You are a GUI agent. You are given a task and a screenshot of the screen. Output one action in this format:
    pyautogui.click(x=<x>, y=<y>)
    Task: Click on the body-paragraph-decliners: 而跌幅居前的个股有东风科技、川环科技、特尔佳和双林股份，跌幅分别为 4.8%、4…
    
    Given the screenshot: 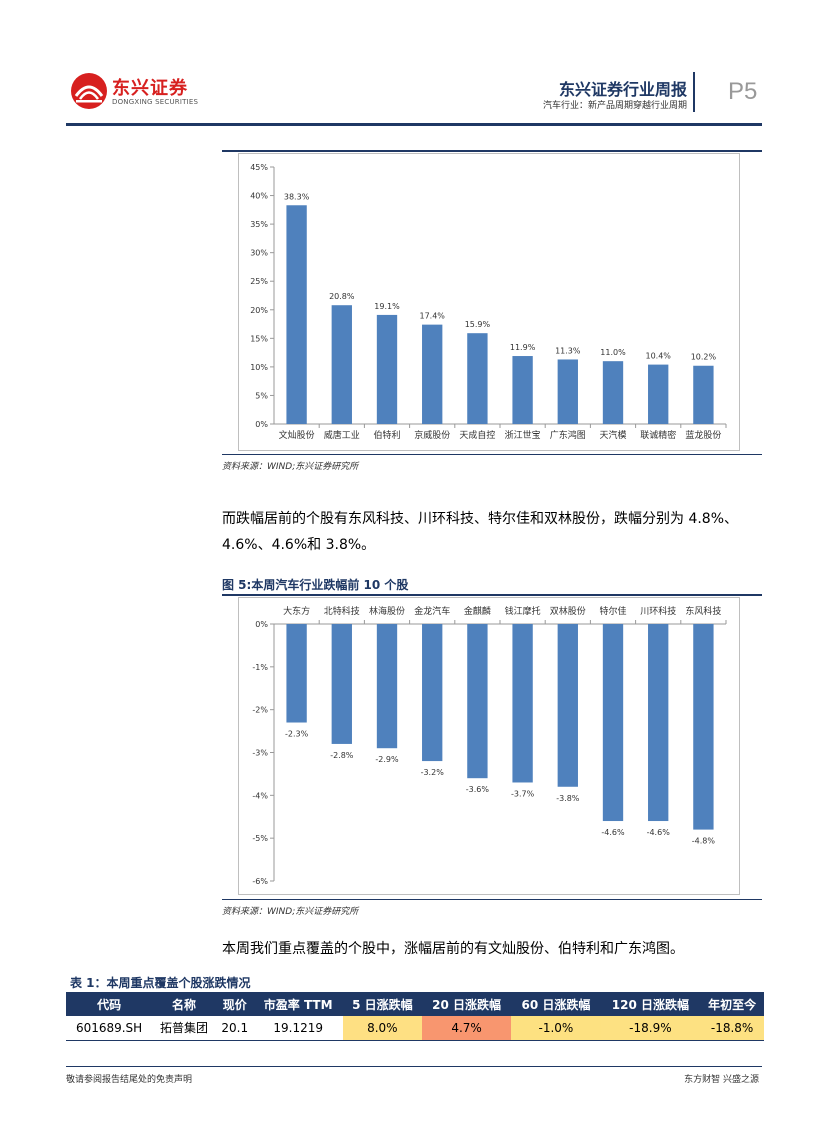 What is the action you would take?
    pyautogui.click(x=480, y=532)
    